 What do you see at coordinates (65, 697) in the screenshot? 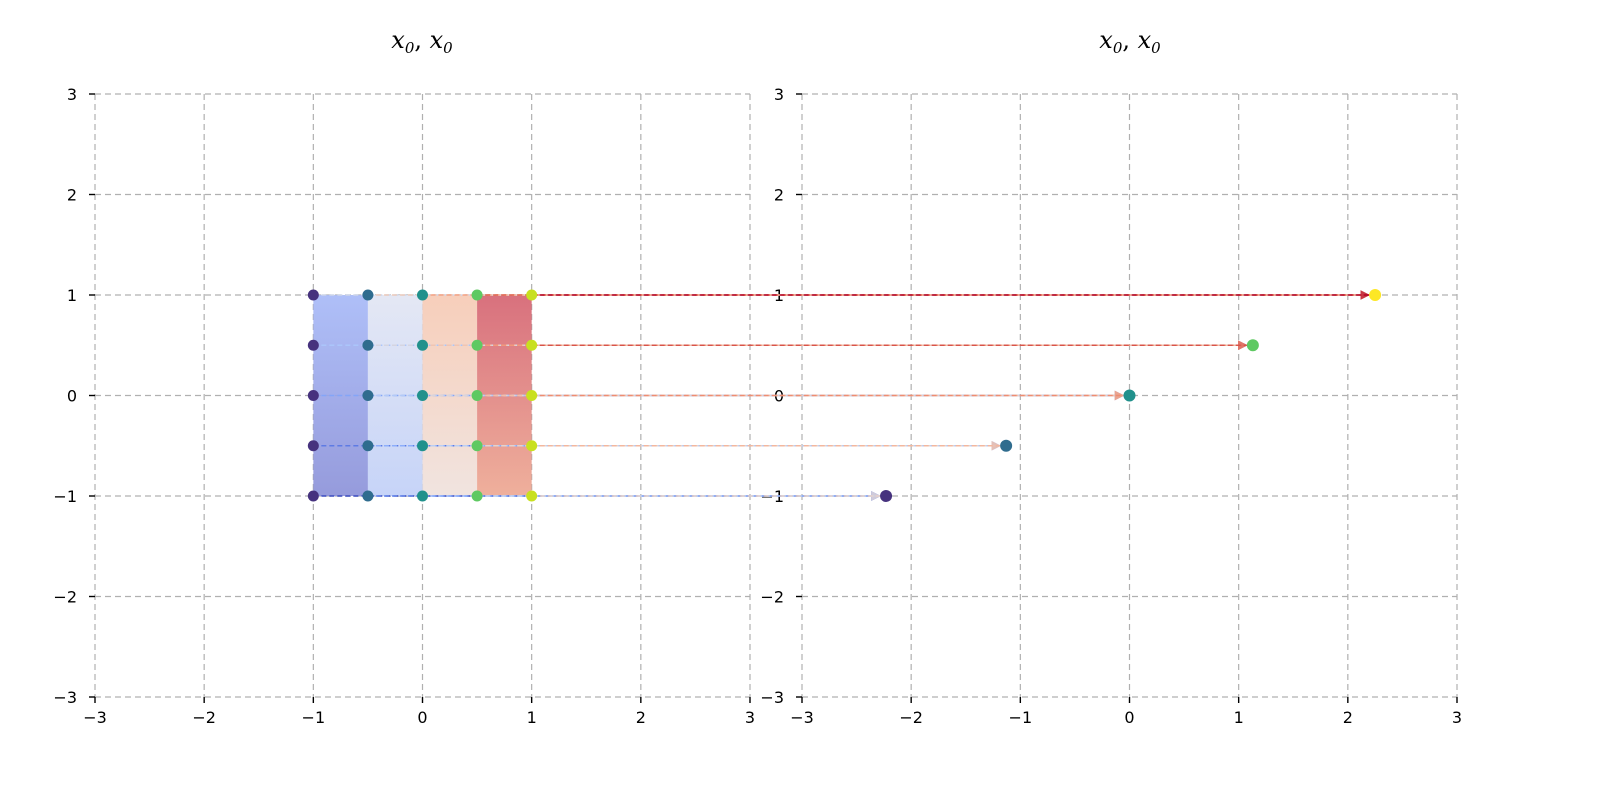
I see `left-y-tick-label: −3` at bounding box center [65, 697].